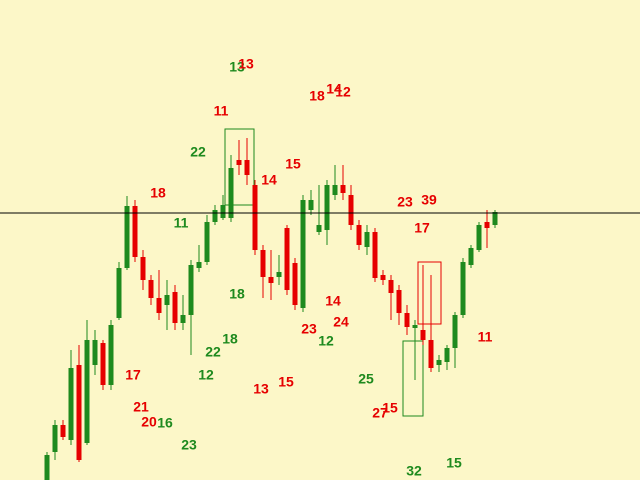 The image size is (640, 480). What do you see at coordinates (149, 422) in the screenshot?
I see `annotation: 20` at bounding box center [149, 422].